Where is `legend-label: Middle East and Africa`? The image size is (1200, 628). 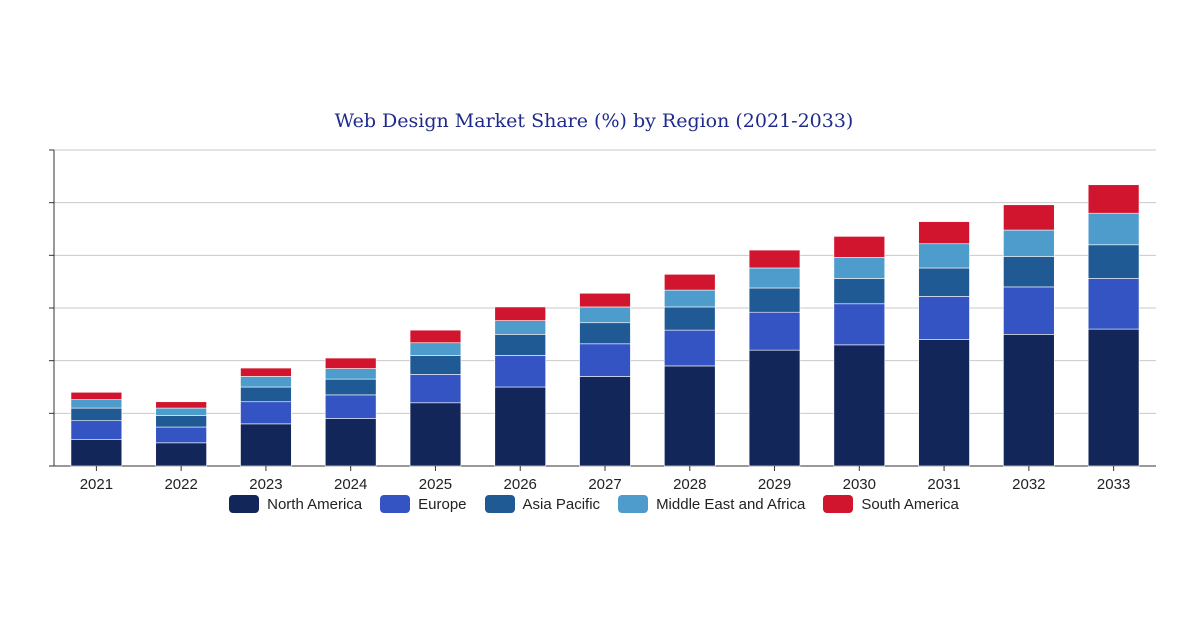 legend-label: Middle East and Africa is located at coordinates (731, 504).